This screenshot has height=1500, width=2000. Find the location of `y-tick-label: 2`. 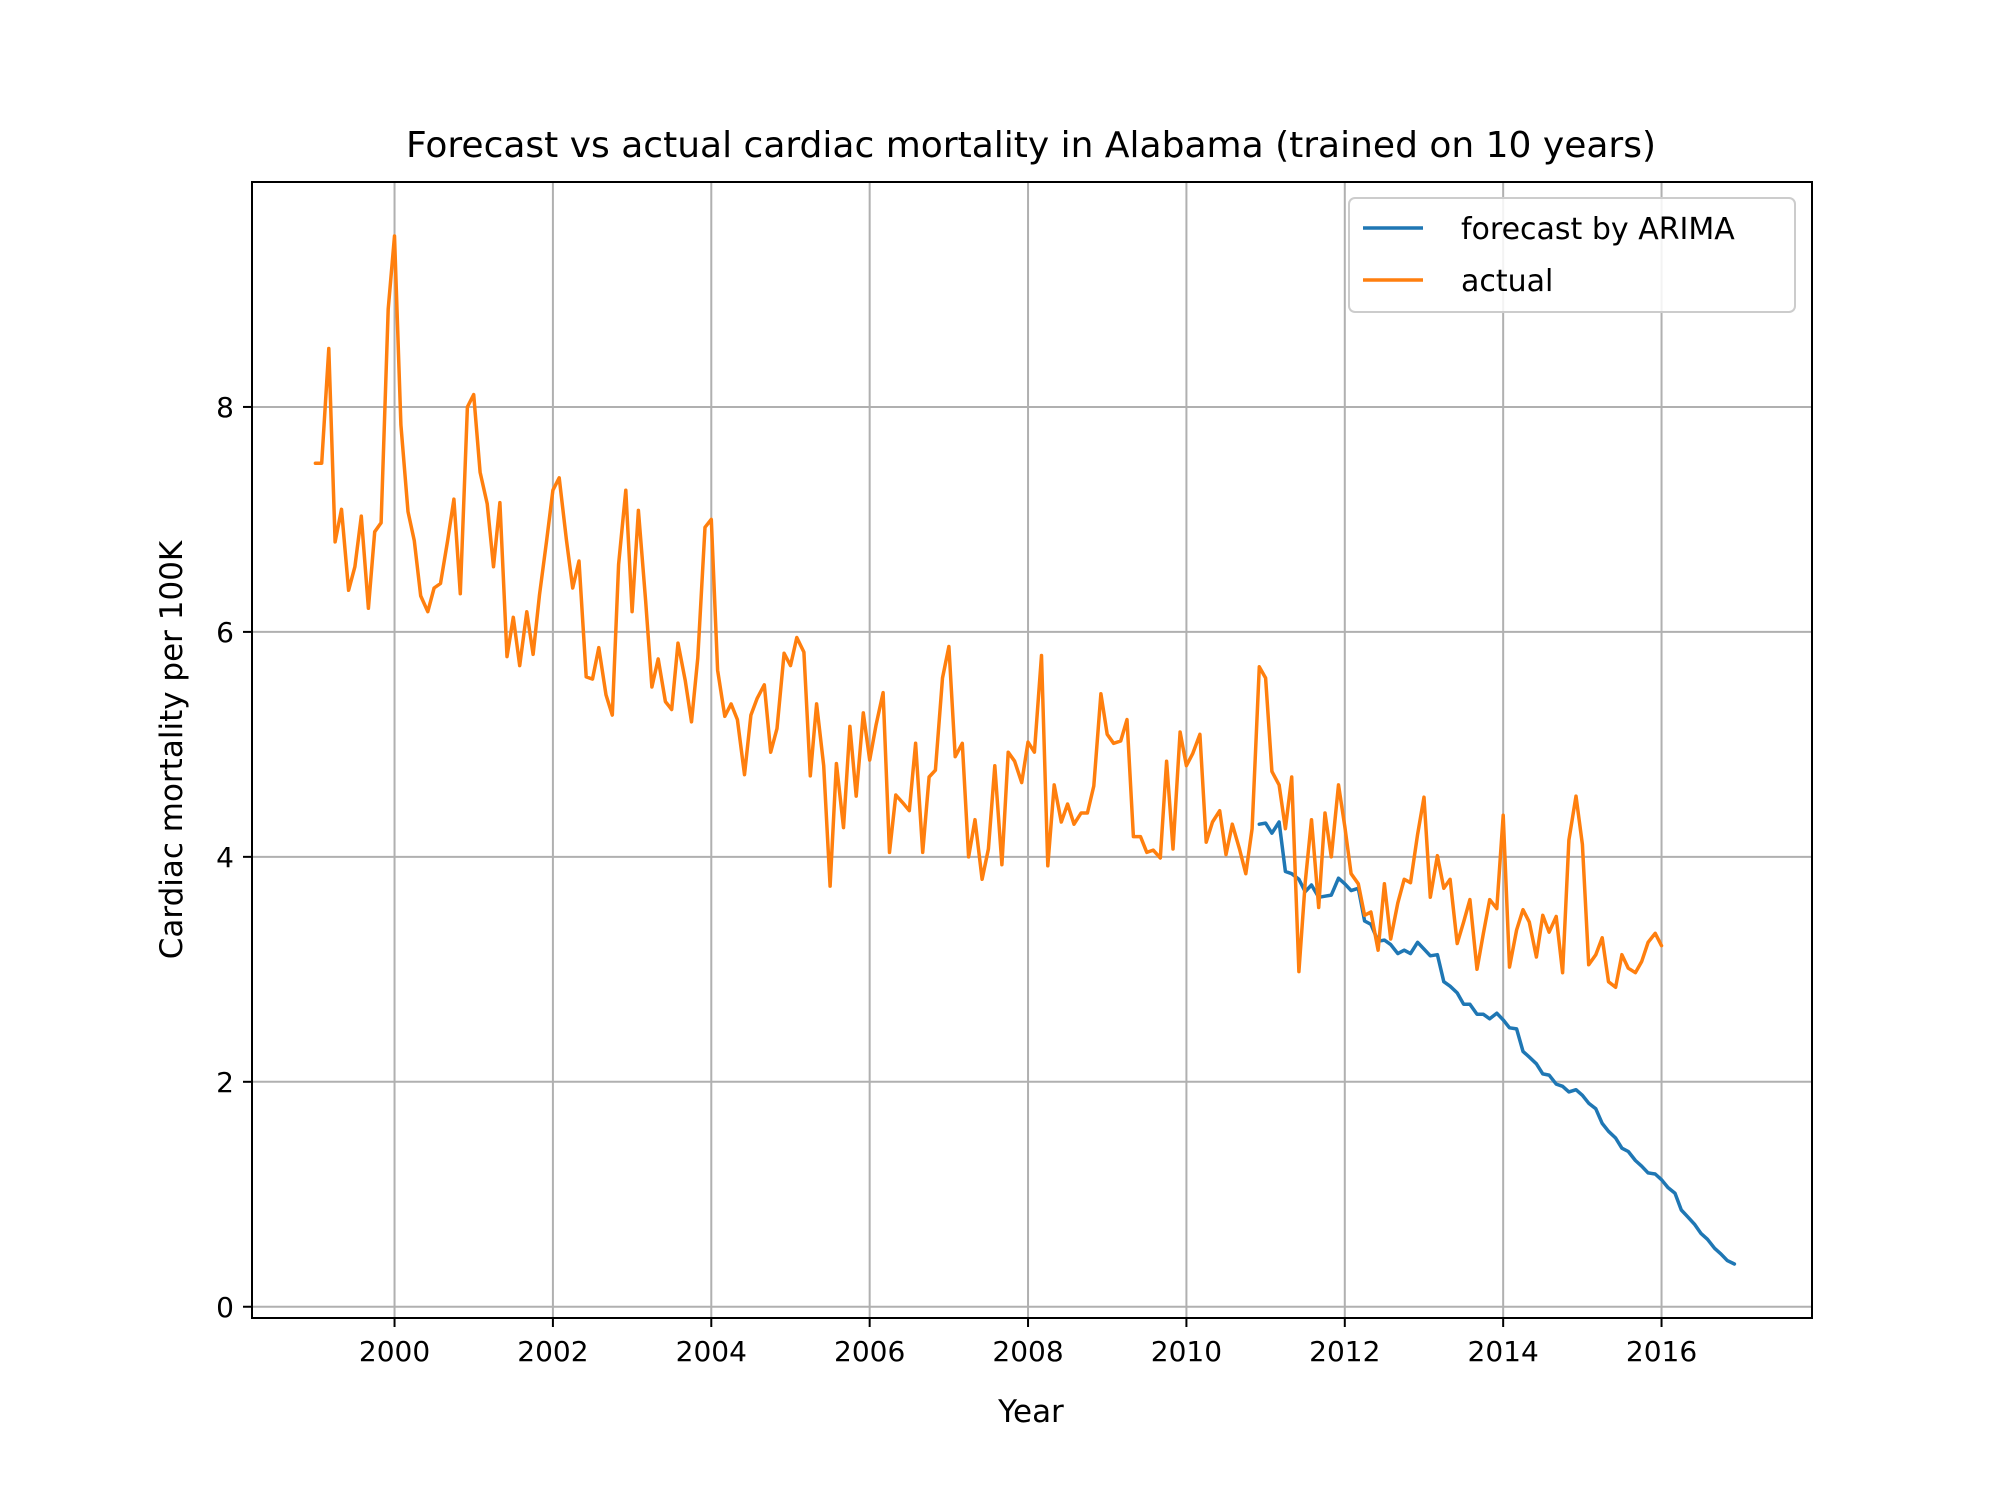

y-tick-label: 2 is located at coordinates (225, 1082).